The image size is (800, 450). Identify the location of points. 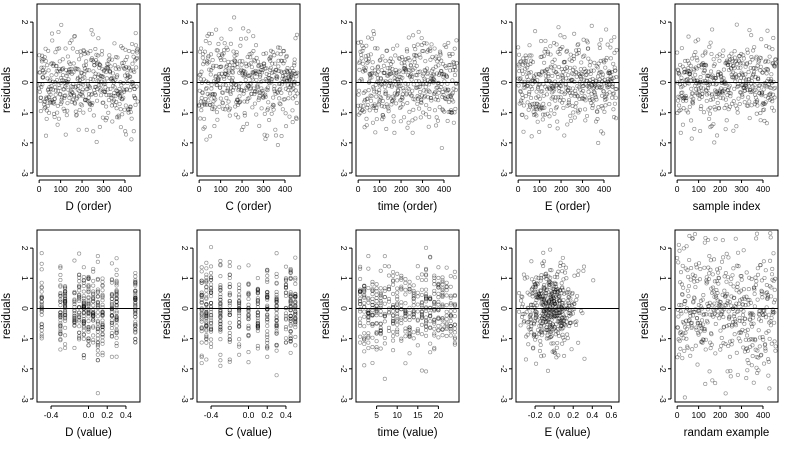
(88, 83).